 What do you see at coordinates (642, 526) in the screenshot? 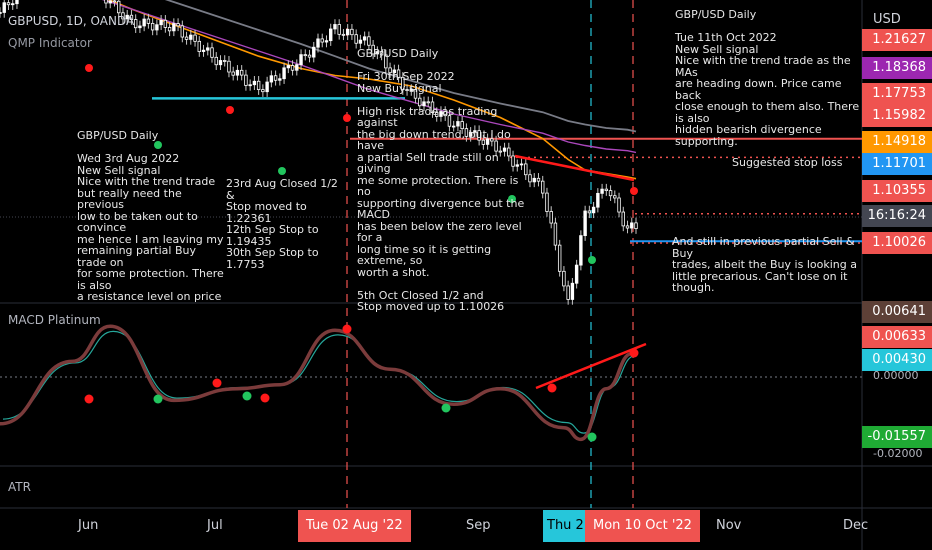
I see `x-badge-oct10: Mon 10 Oct '22` at bounding box center [642, 526].